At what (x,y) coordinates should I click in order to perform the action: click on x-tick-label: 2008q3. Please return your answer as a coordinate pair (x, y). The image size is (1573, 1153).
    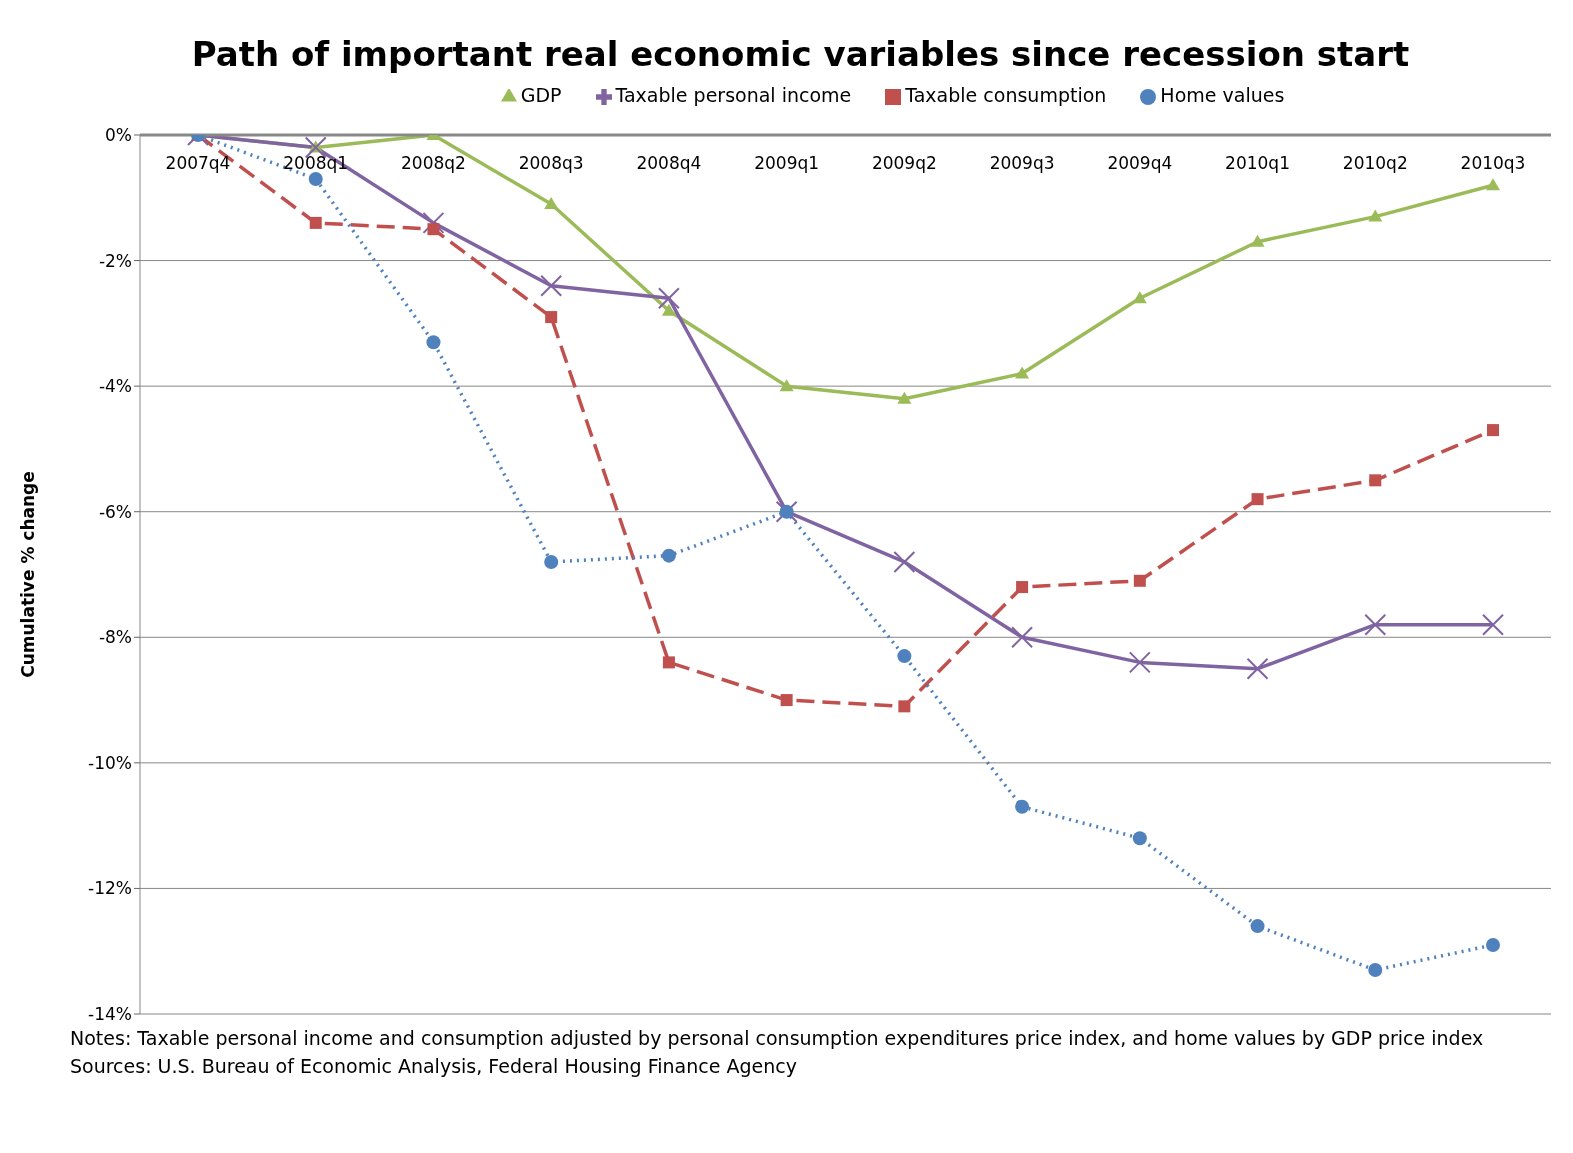
    Looking at the image, I should click on (551, 163).